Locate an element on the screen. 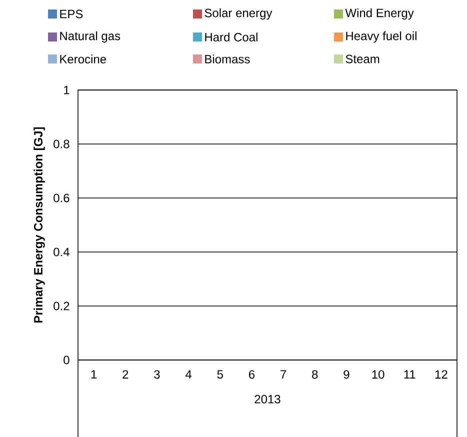  legend-label: Solar energy is located at coordinates (238, 14).